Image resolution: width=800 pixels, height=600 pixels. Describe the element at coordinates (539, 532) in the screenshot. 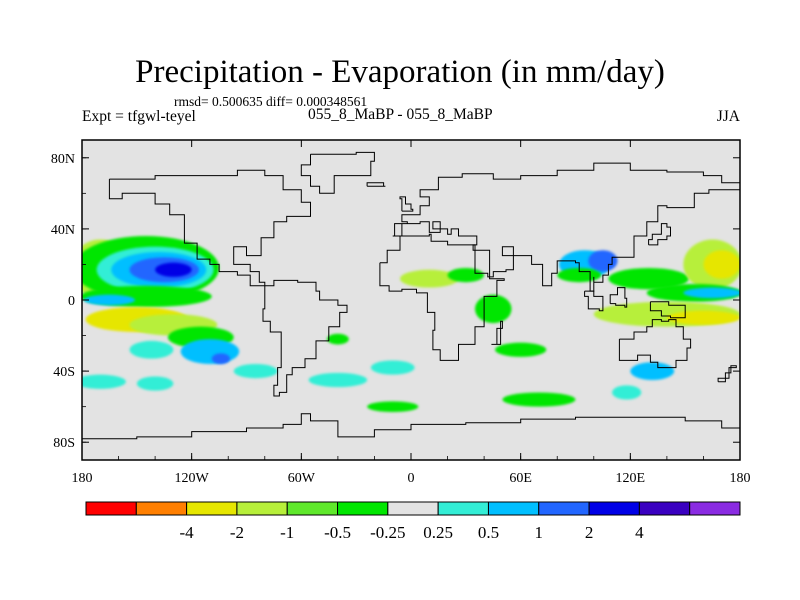

I see `colorbar-label: 1` at that location.